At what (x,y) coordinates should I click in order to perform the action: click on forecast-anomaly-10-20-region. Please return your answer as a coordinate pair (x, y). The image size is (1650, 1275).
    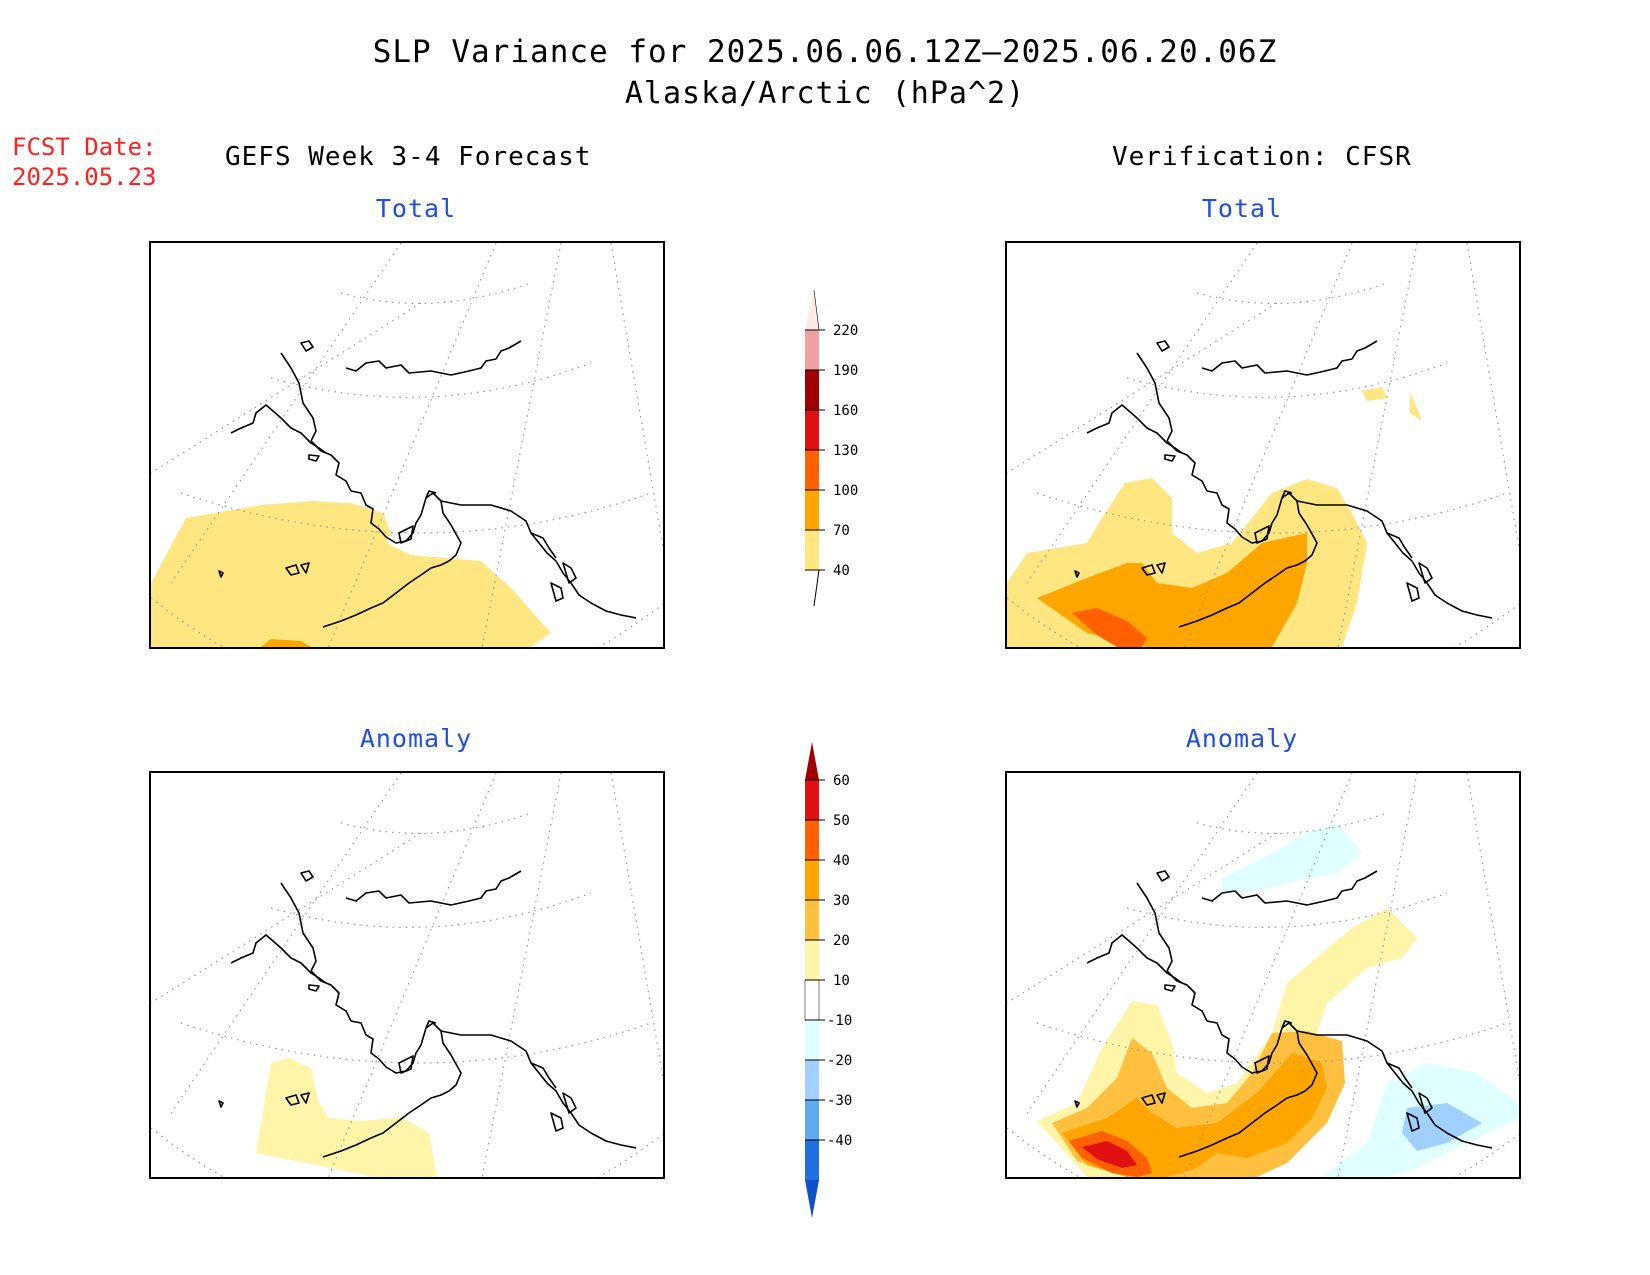
    Looking at the image, I should click on (346, 1117).